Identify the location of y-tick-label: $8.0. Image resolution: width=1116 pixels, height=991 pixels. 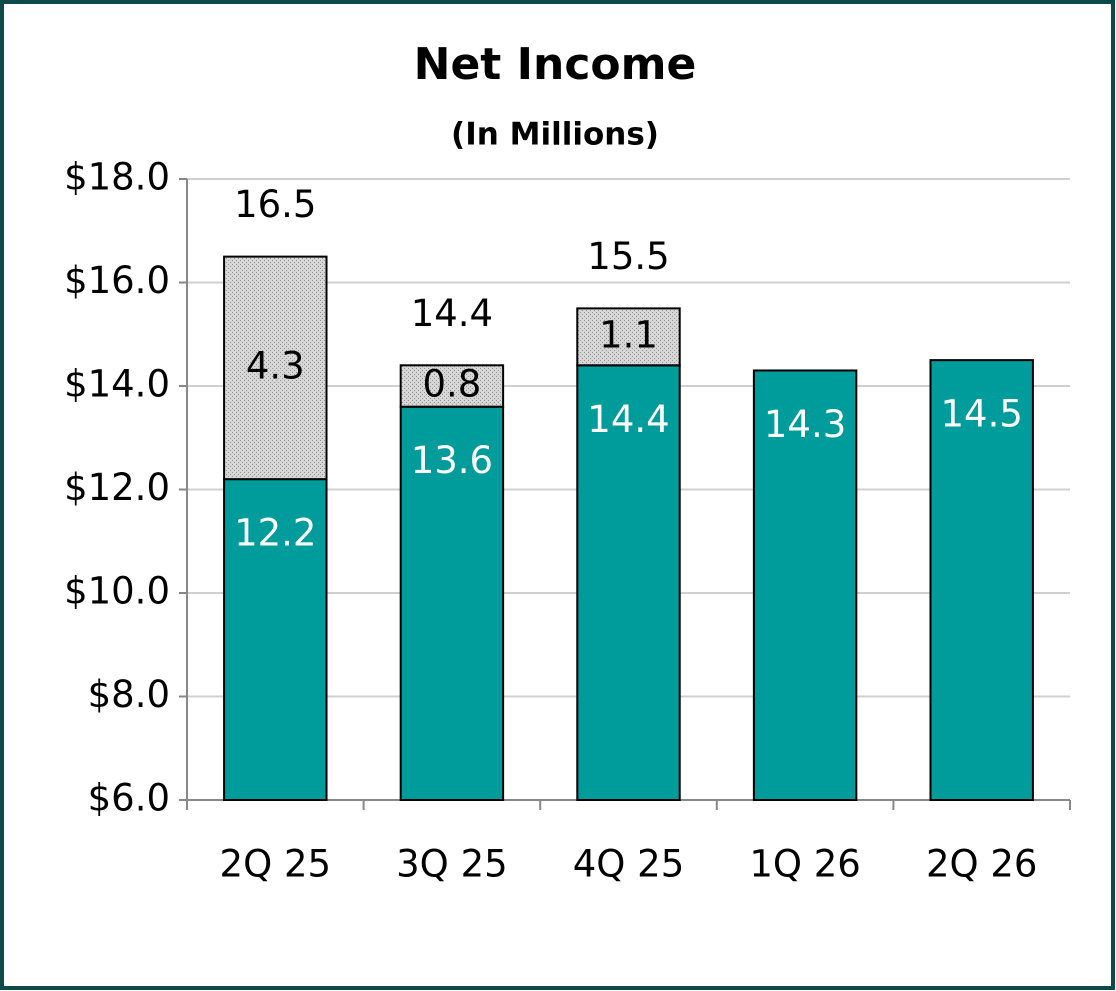
(129, 694).